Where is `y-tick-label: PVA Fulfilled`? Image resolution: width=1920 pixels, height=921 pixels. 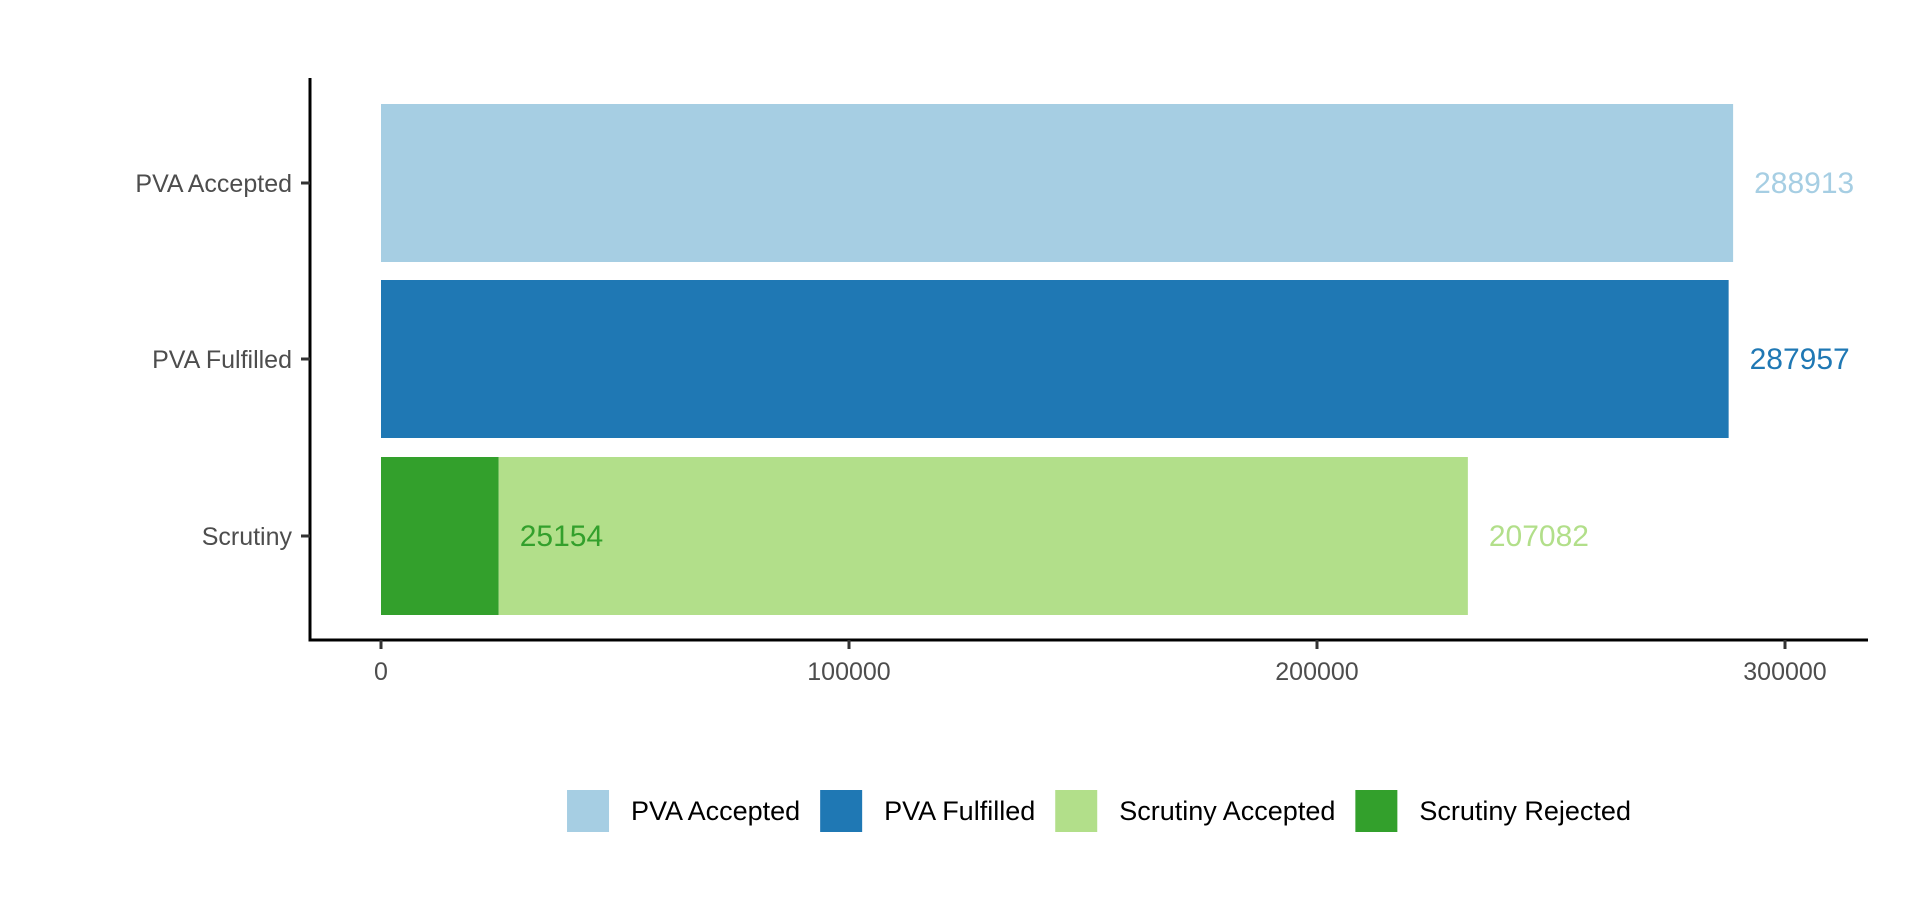 y-tick-label: PVA Fulfilled is located at coordinates (222, 360).